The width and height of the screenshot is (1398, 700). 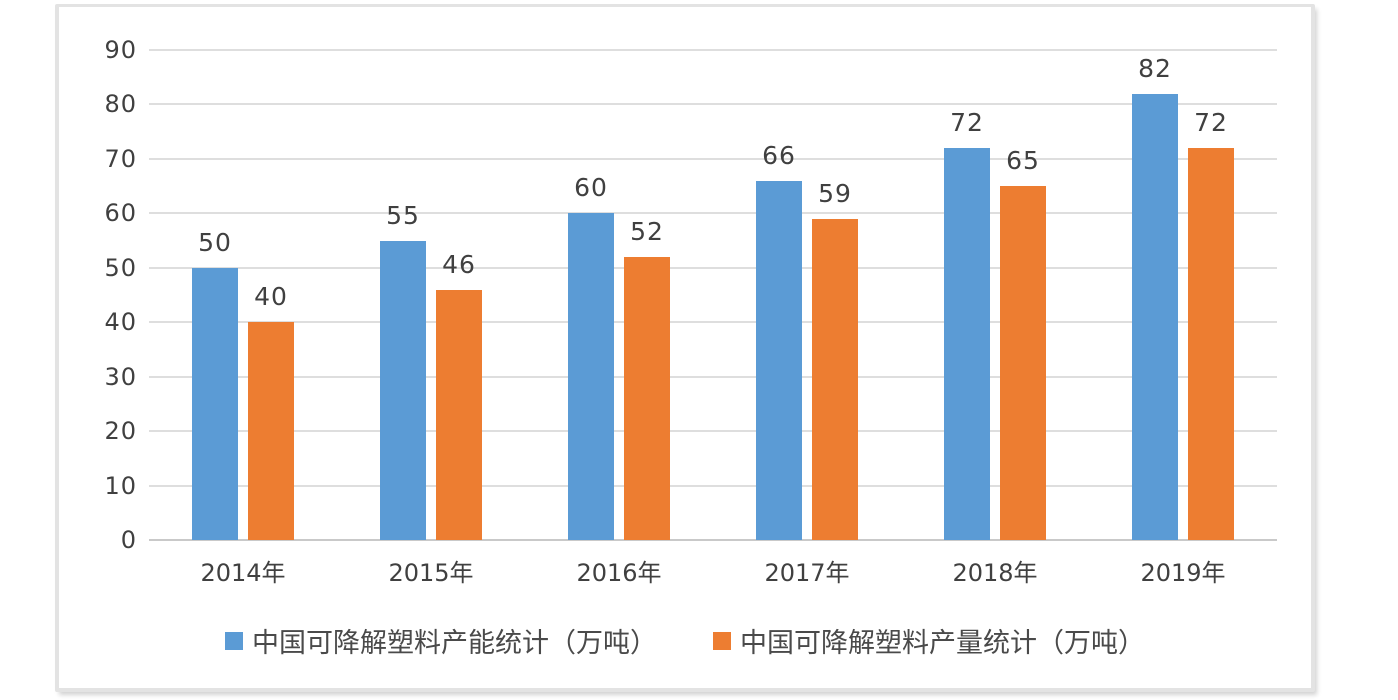 I want to click on legend-item-capacity: 中国可降解塑料产能统计（万吨）, so click(x=441, y=640).